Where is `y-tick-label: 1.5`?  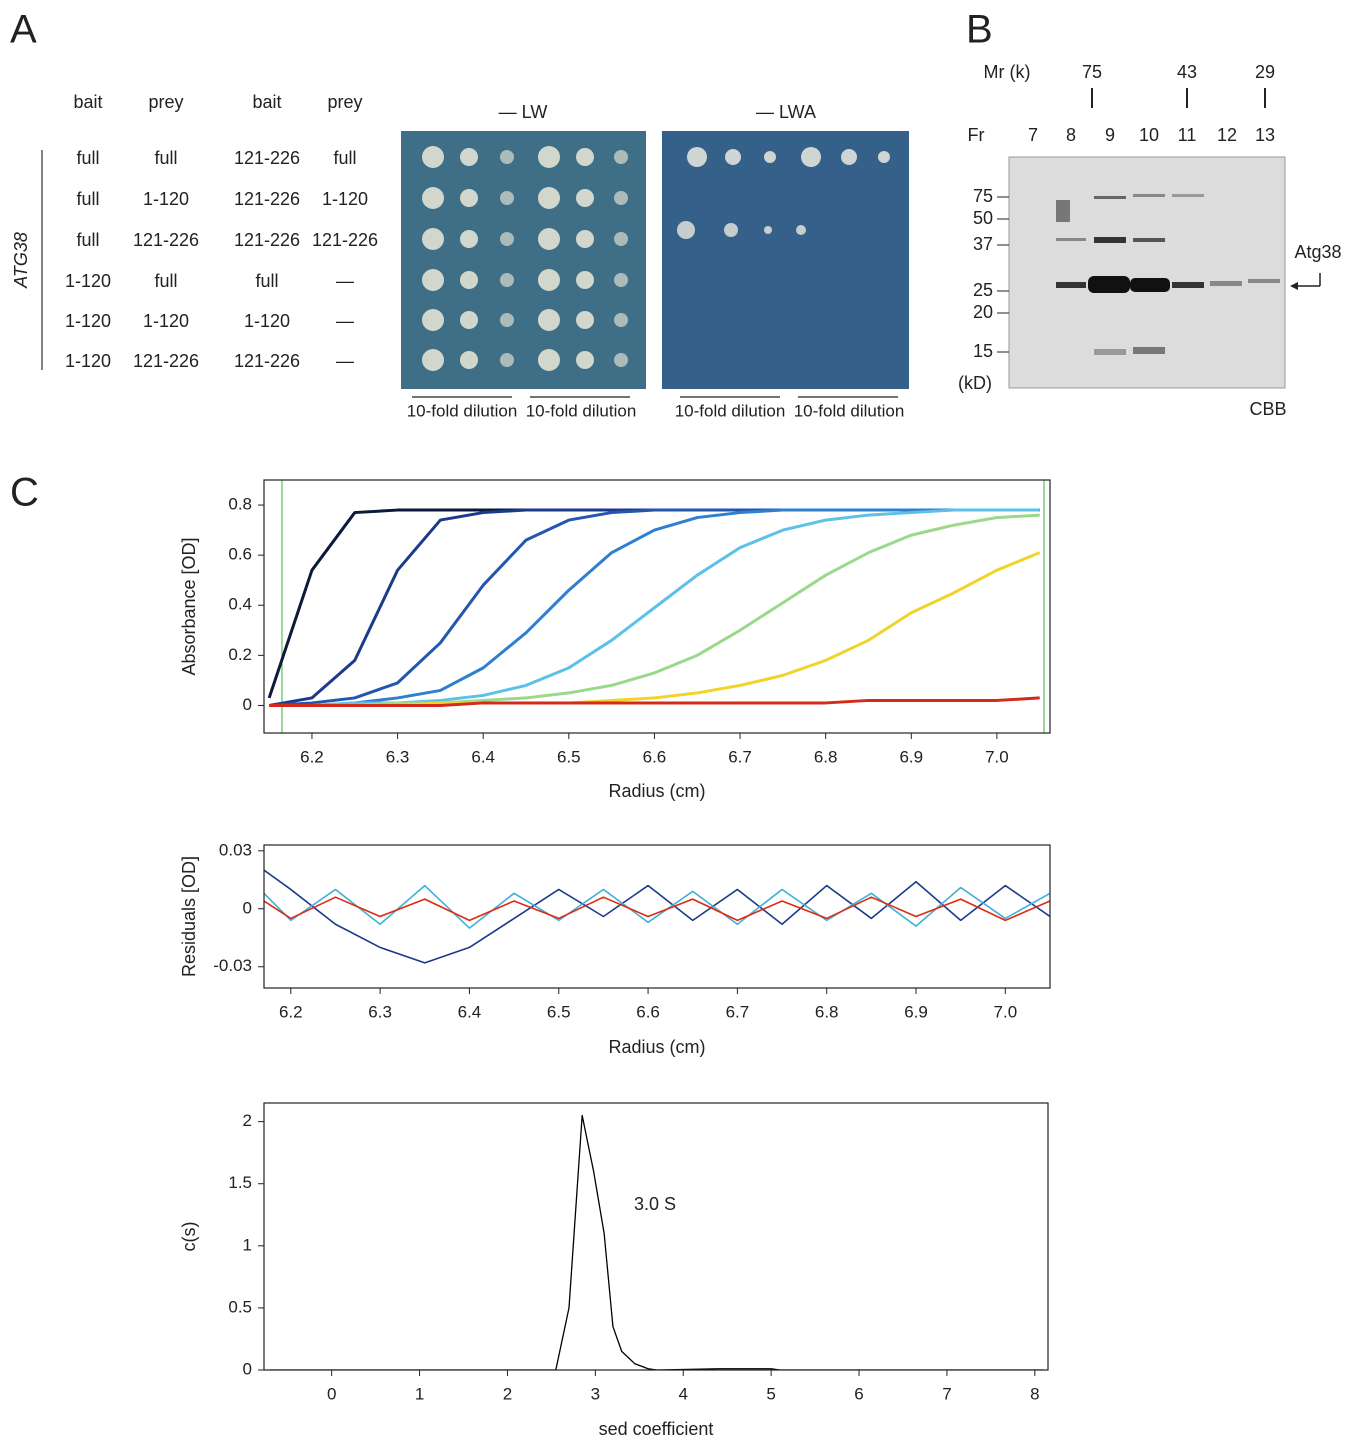
y-tick-label: 1.5 is located at coordinates (240, 1182).